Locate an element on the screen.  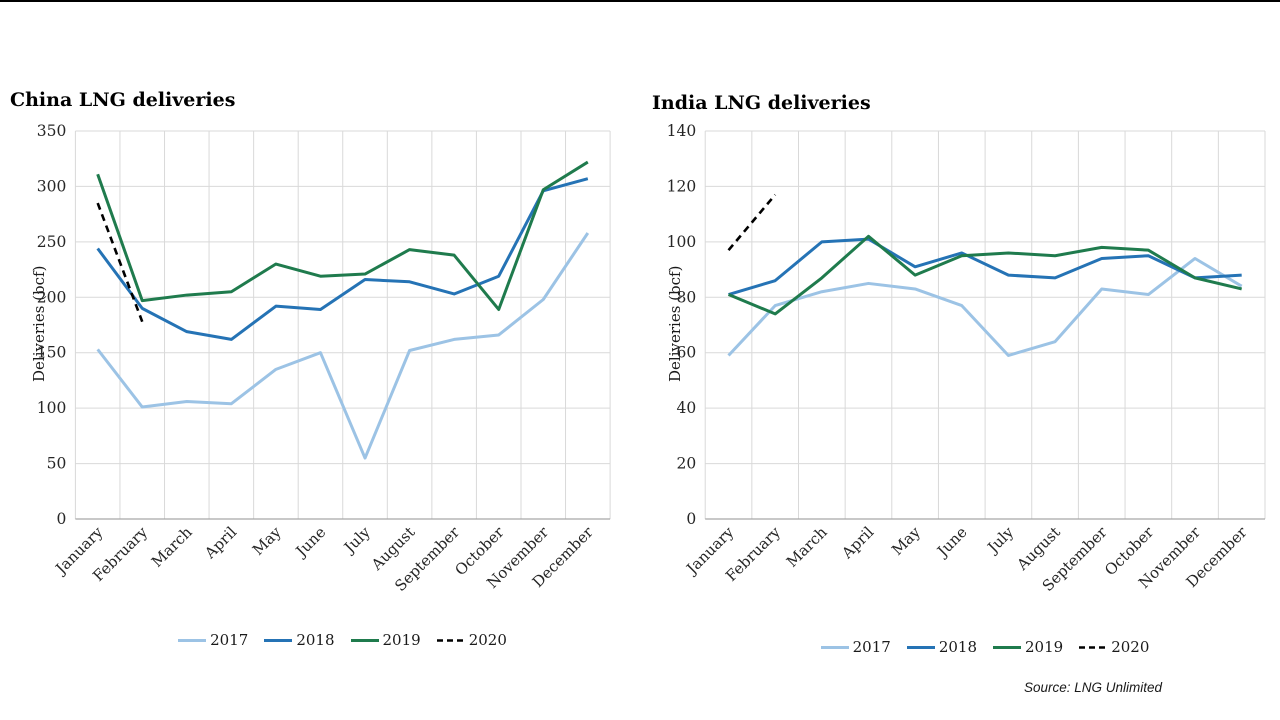
top-border-rule is located at coordinates (640, 1).